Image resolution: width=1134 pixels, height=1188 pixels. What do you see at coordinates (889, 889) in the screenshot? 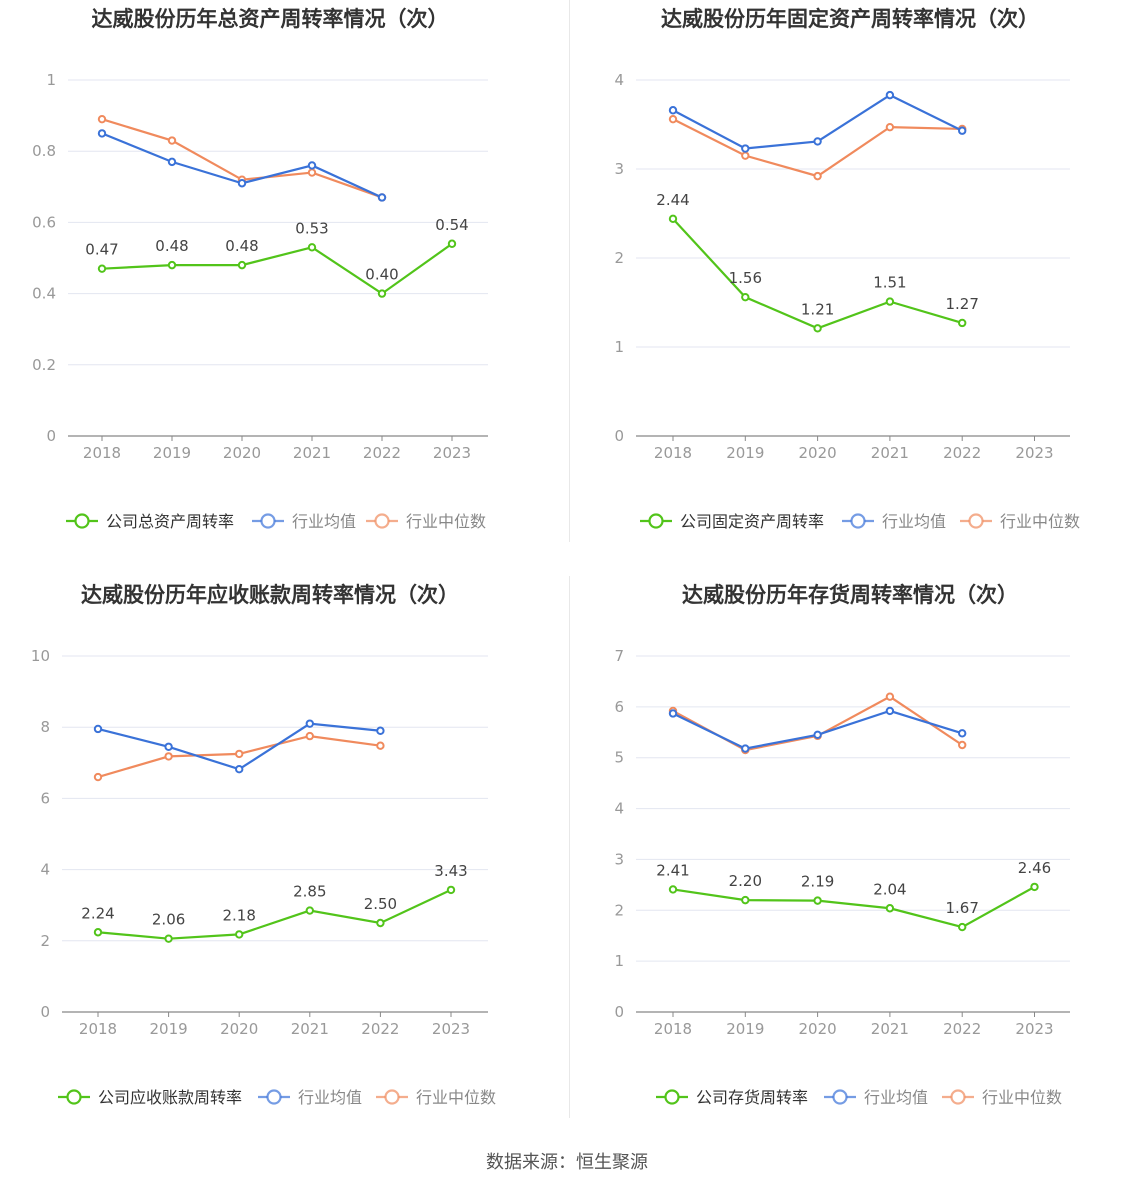
I see `data-label: 2.04` at bounding box center [889, 889].